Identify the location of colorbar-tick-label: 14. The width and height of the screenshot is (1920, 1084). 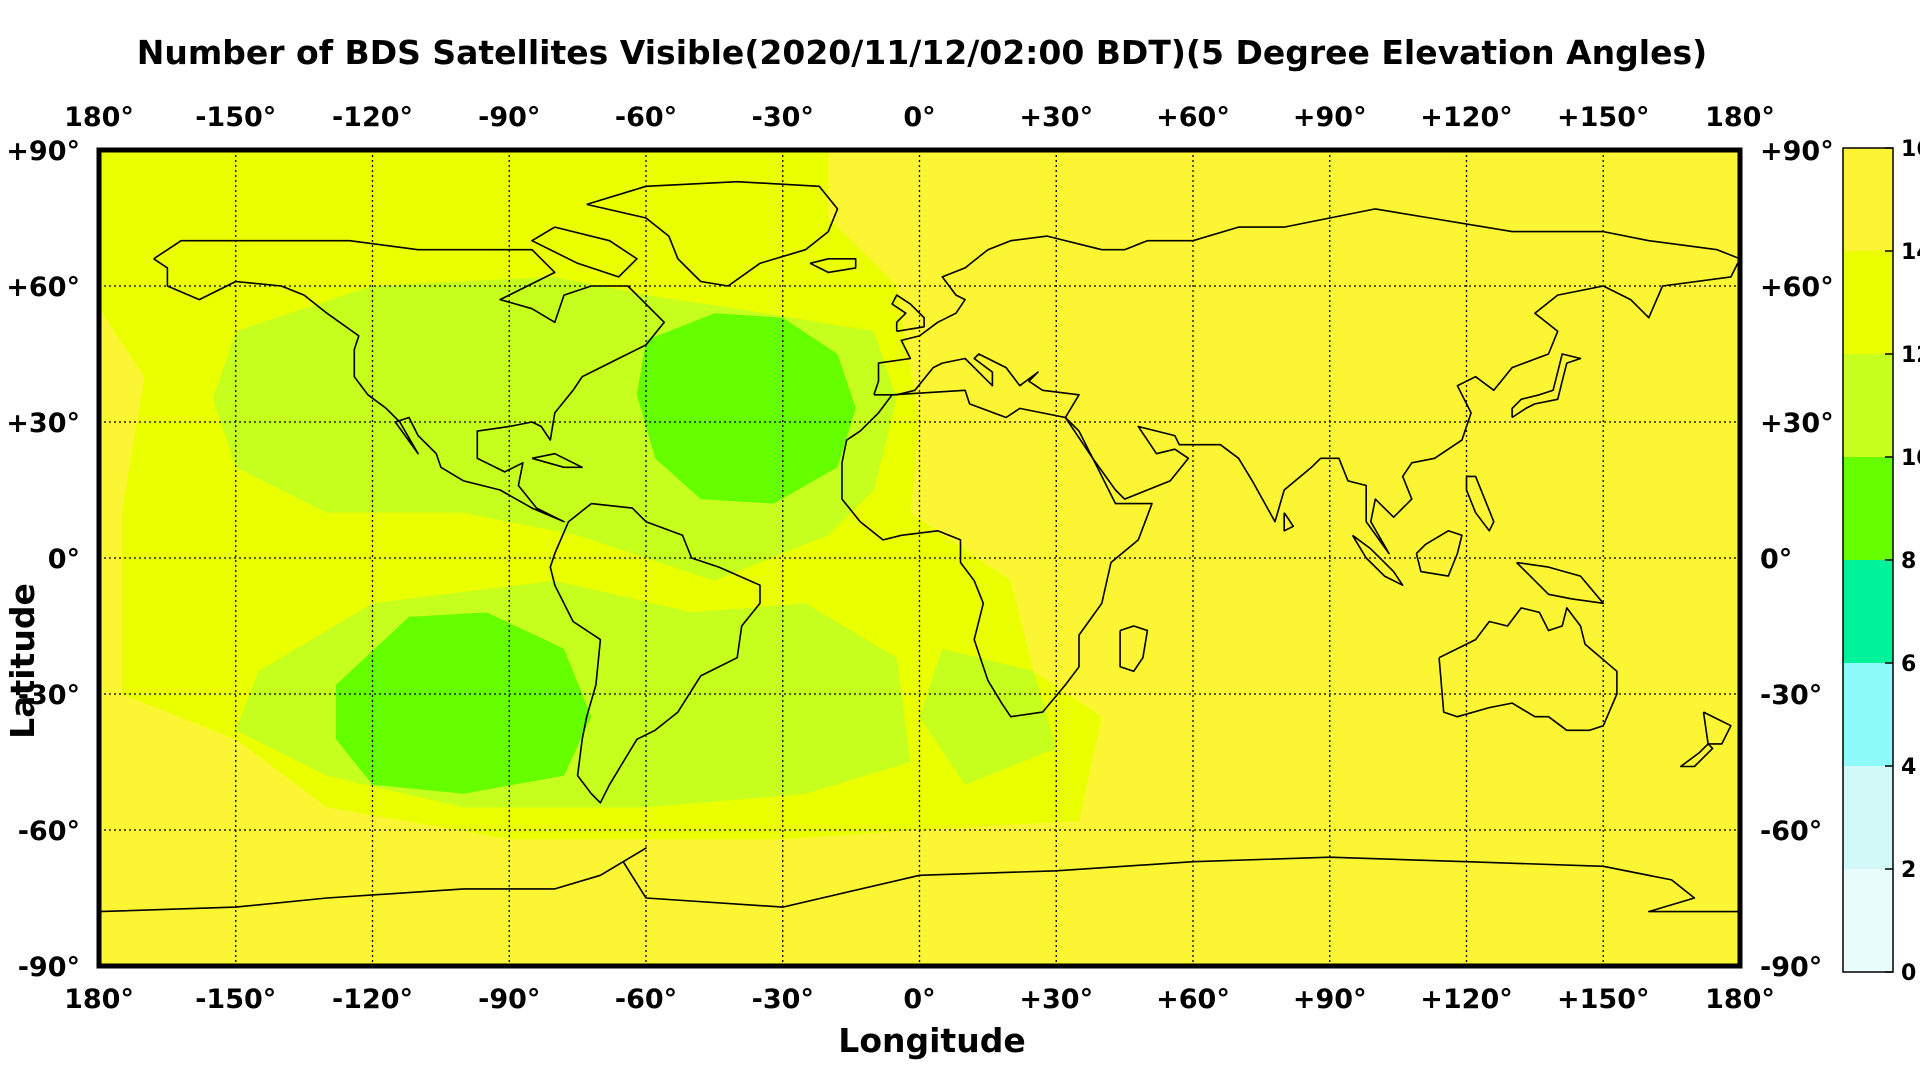
(1910, 252).